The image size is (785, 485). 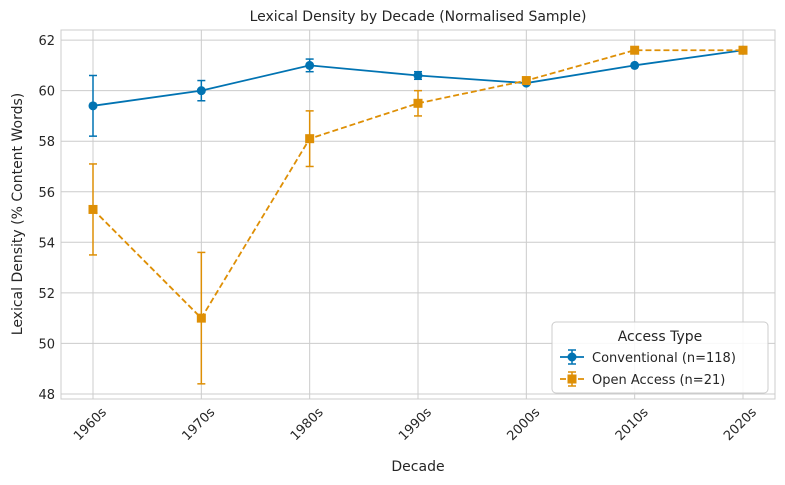 What do you see at coordinates (46, 142) in the screenshot?
I see `y-tick-label: 58` at bounding box center [46, 142].